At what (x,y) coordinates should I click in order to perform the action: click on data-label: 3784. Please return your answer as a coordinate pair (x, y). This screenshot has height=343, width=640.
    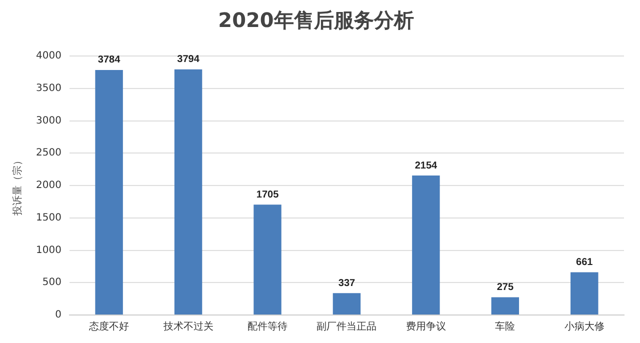
    Looking at the image, I should click on (109, 60).